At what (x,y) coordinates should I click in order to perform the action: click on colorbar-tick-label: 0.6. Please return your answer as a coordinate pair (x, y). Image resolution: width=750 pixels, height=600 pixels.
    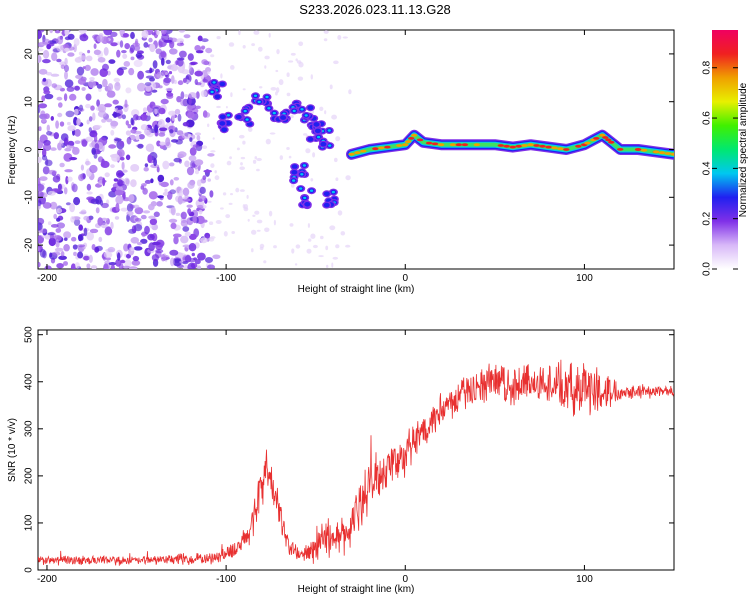
    Looking at the image, I should click on (706, 118).